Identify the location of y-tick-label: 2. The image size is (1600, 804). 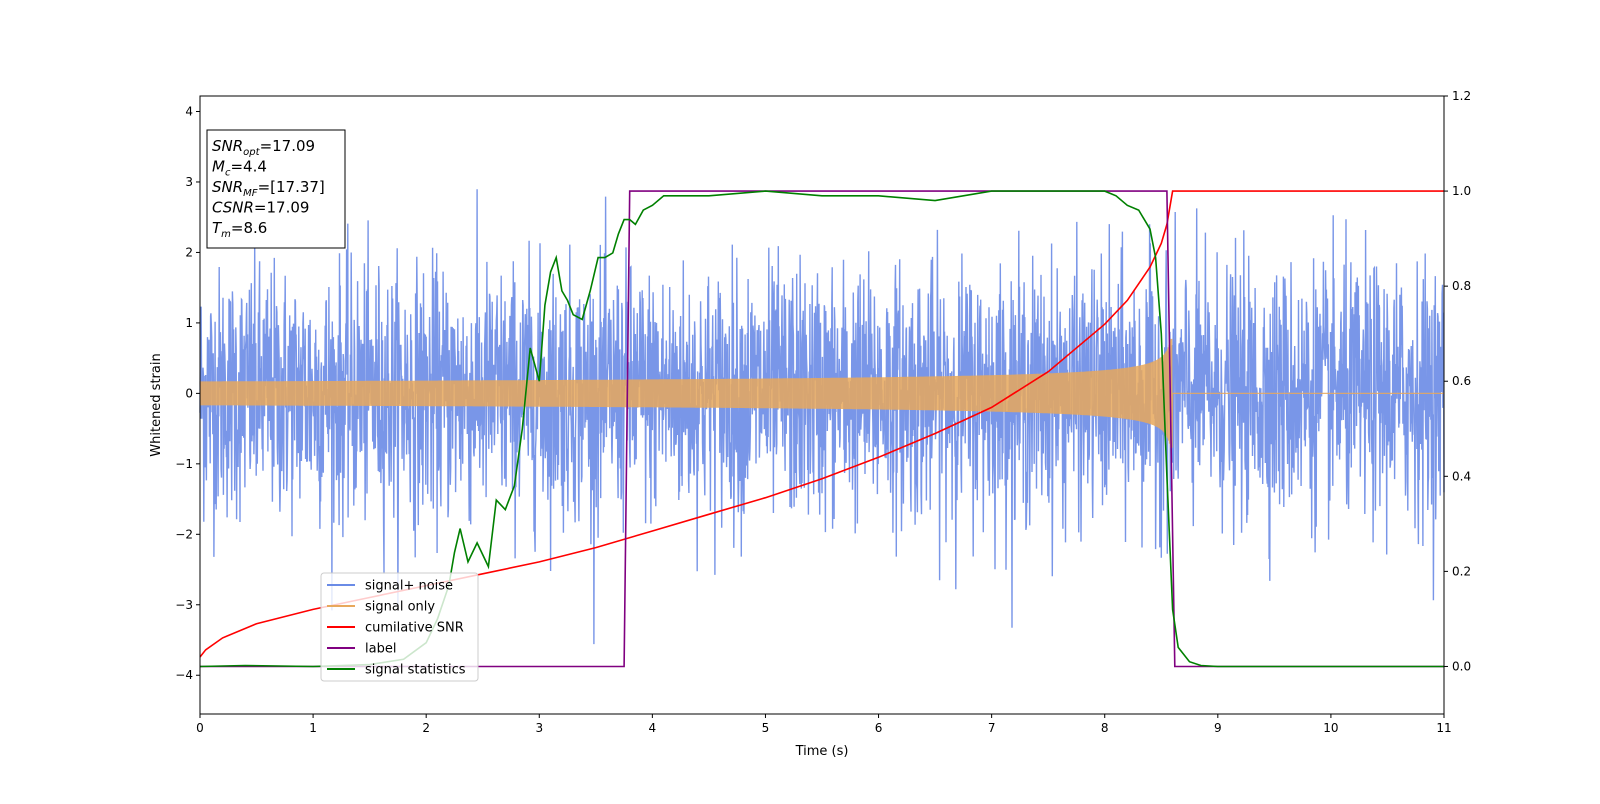
(189, 252).